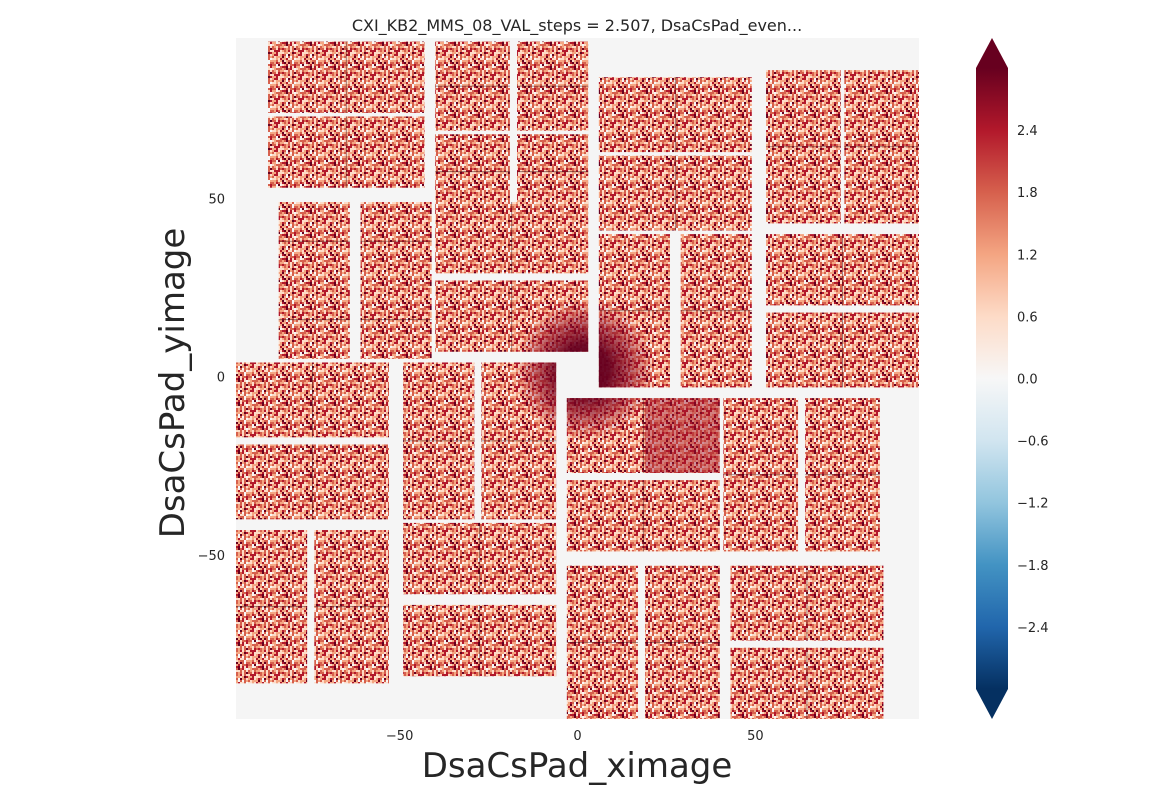  I want to click on detector-panel-q4-a2, so click(643, 516).